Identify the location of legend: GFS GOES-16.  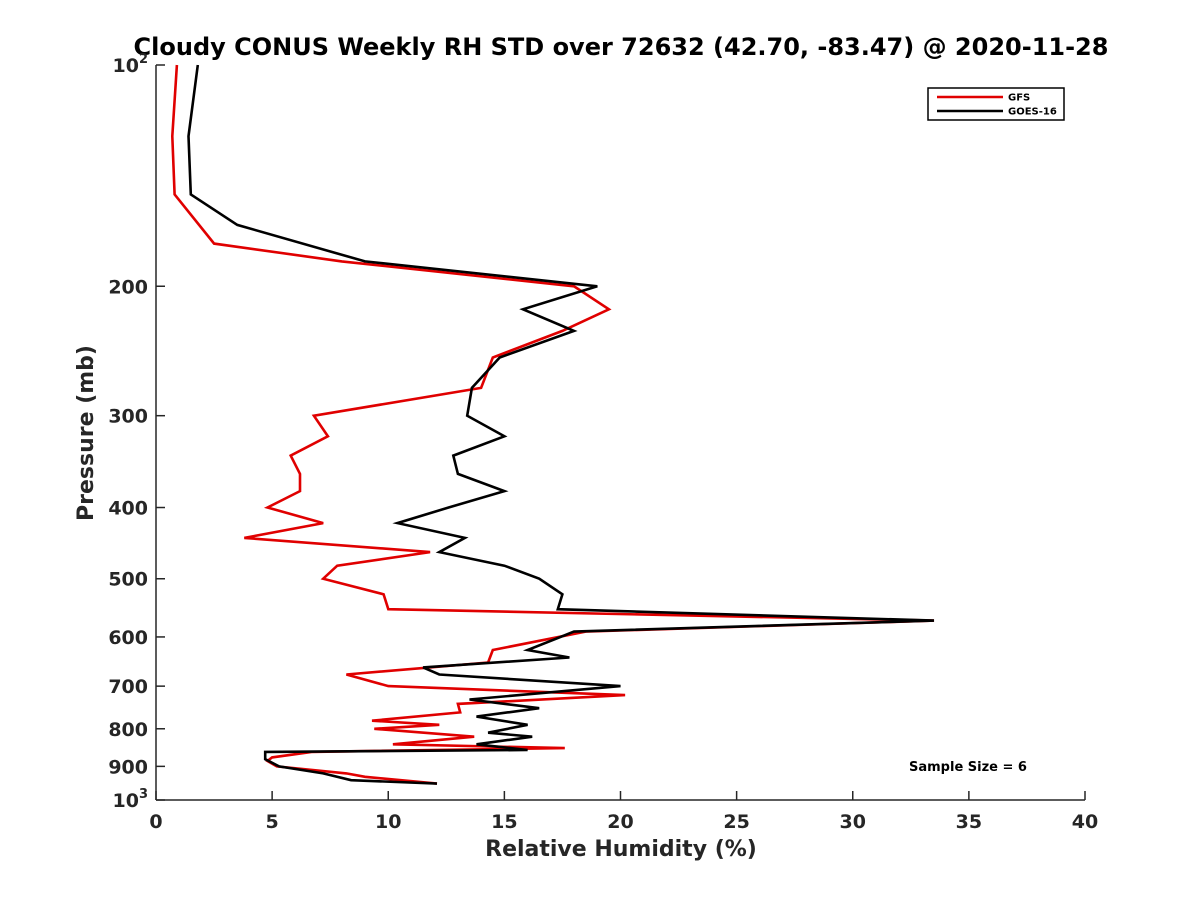
(996, 104).